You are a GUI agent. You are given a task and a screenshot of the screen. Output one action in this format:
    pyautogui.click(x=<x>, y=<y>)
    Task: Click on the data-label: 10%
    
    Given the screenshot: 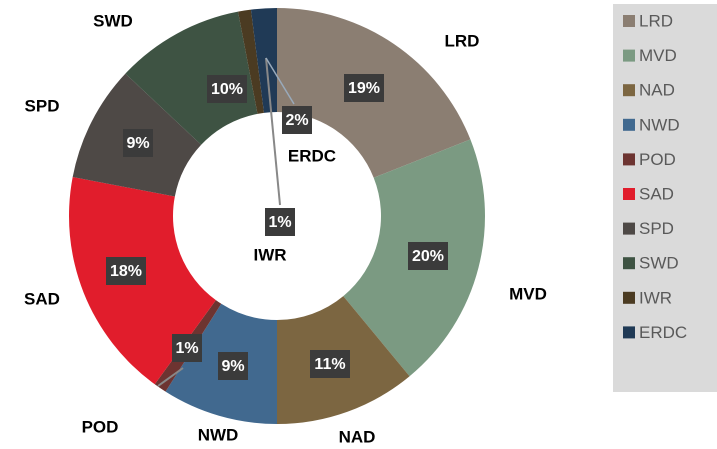 What is the action you would take?
    pyautogui.click(x=227, y=89)
    